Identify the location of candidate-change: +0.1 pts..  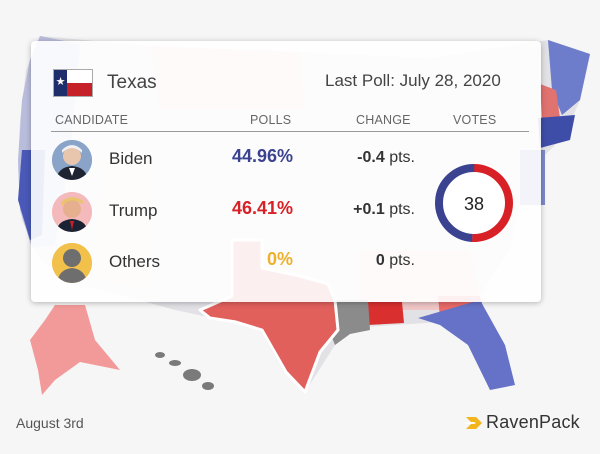
(366, 210).